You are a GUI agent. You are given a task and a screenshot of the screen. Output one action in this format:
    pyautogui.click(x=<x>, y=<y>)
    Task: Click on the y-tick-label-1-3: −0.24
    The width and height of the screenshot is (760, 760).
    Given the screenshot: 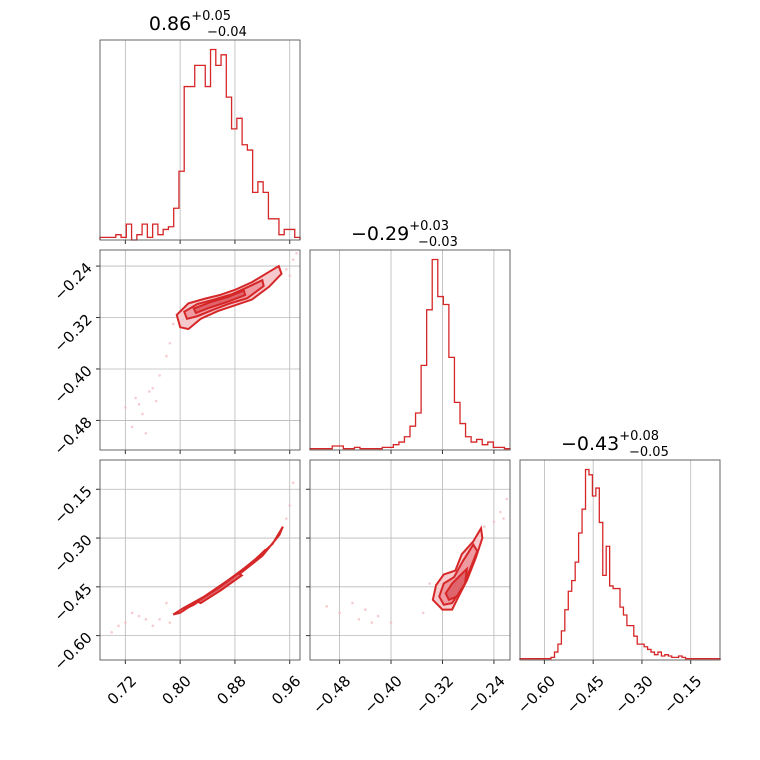 What is the action you would take?
    pyautogui.click(x=72, y=281)
    